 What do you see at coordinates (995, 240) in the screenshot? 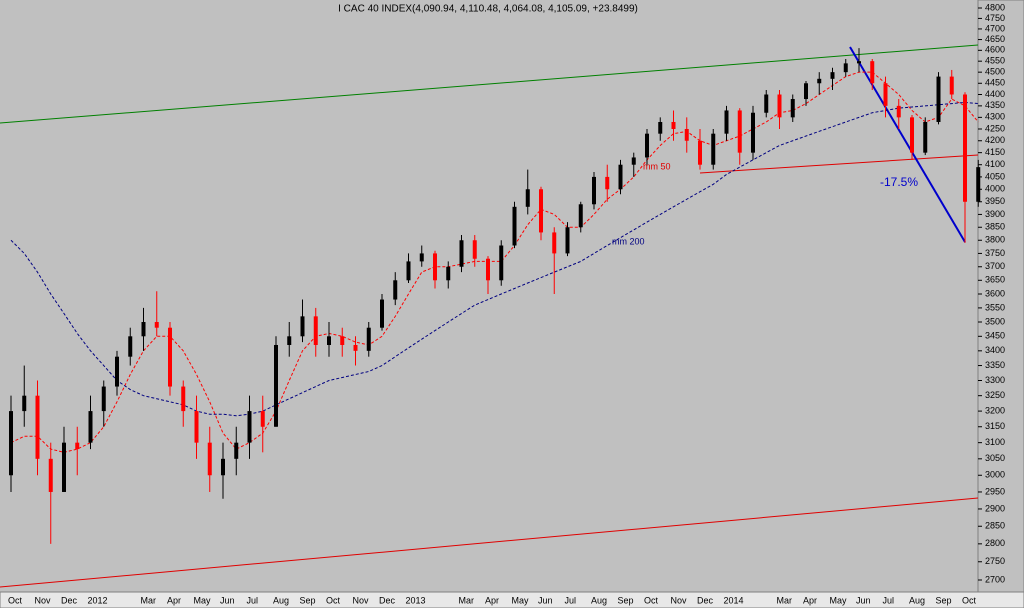
I see `y-tick-label: 3800` at bounding box center [995, 240].